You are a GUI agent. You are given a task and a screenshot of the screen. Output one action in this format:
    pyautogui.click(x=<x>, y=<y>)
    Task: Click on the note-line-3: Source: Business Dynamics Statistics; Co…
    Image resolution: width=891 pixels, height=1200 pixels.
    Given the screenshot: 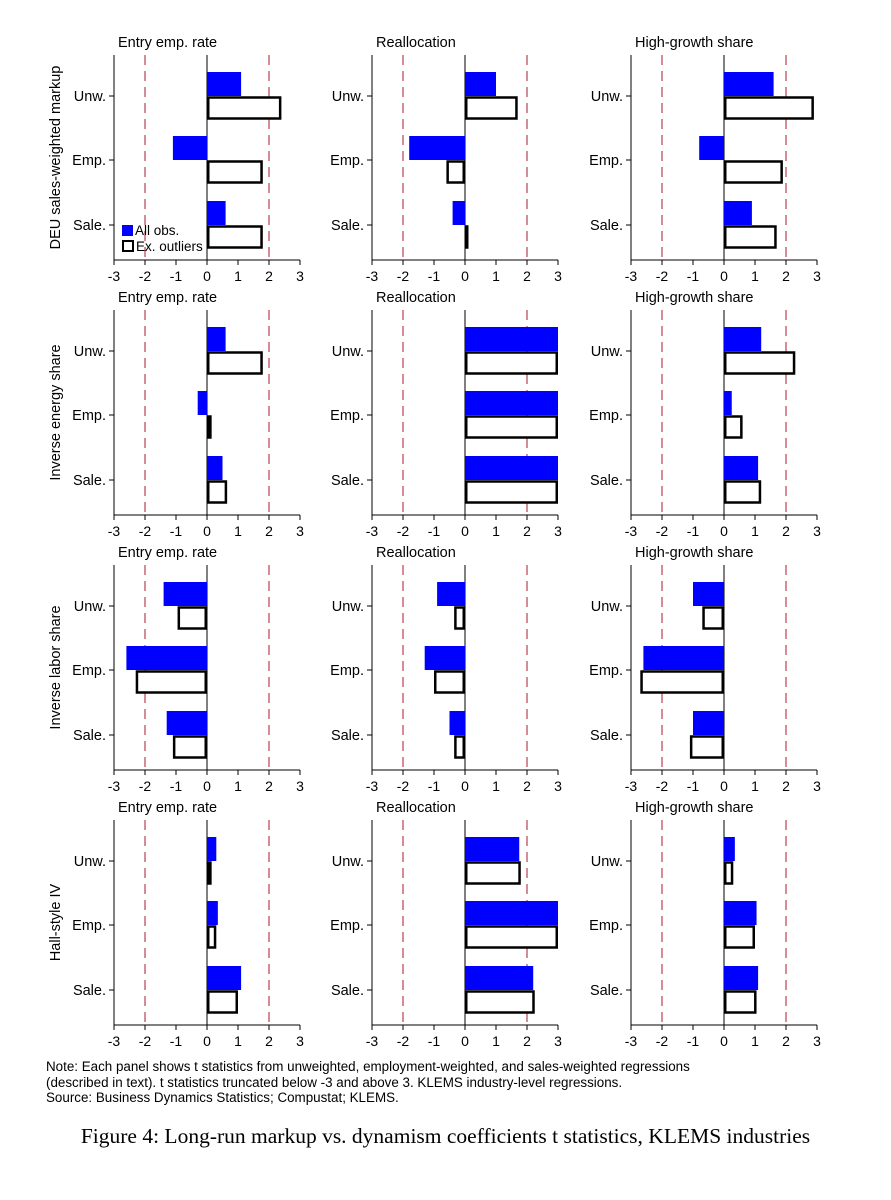 What is the action you would take?
    pyautogui.click(x=222, y=1097)
    